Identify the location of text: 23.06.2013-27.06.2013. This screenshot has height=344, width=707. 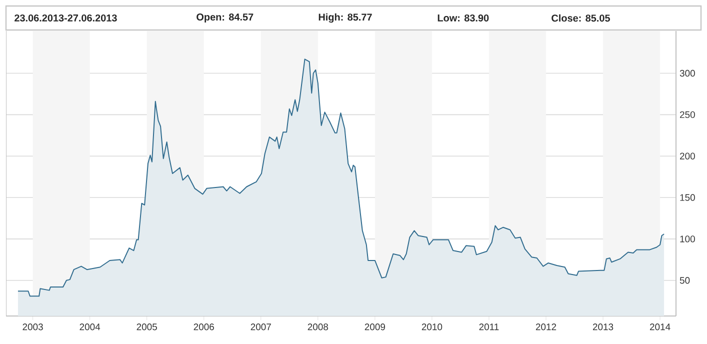
(65, 18).